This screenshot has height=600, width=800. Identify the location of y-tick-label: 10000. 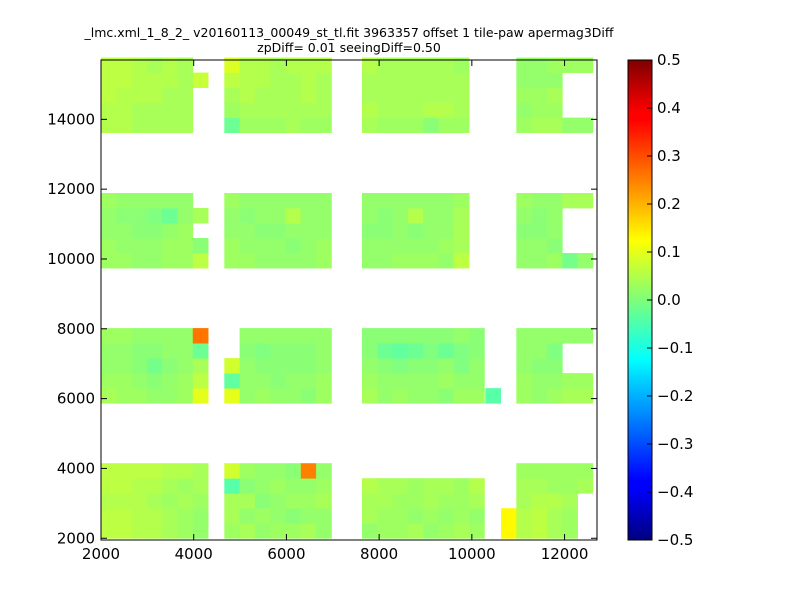
(71, 259).